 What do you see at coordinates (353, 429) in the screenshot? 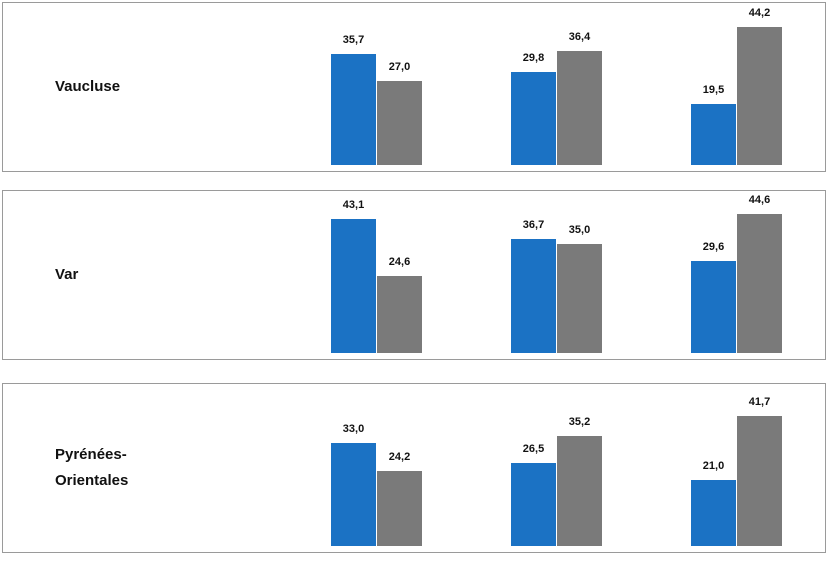
I see `data-label: 33,0` at bounding box center [353, 429].